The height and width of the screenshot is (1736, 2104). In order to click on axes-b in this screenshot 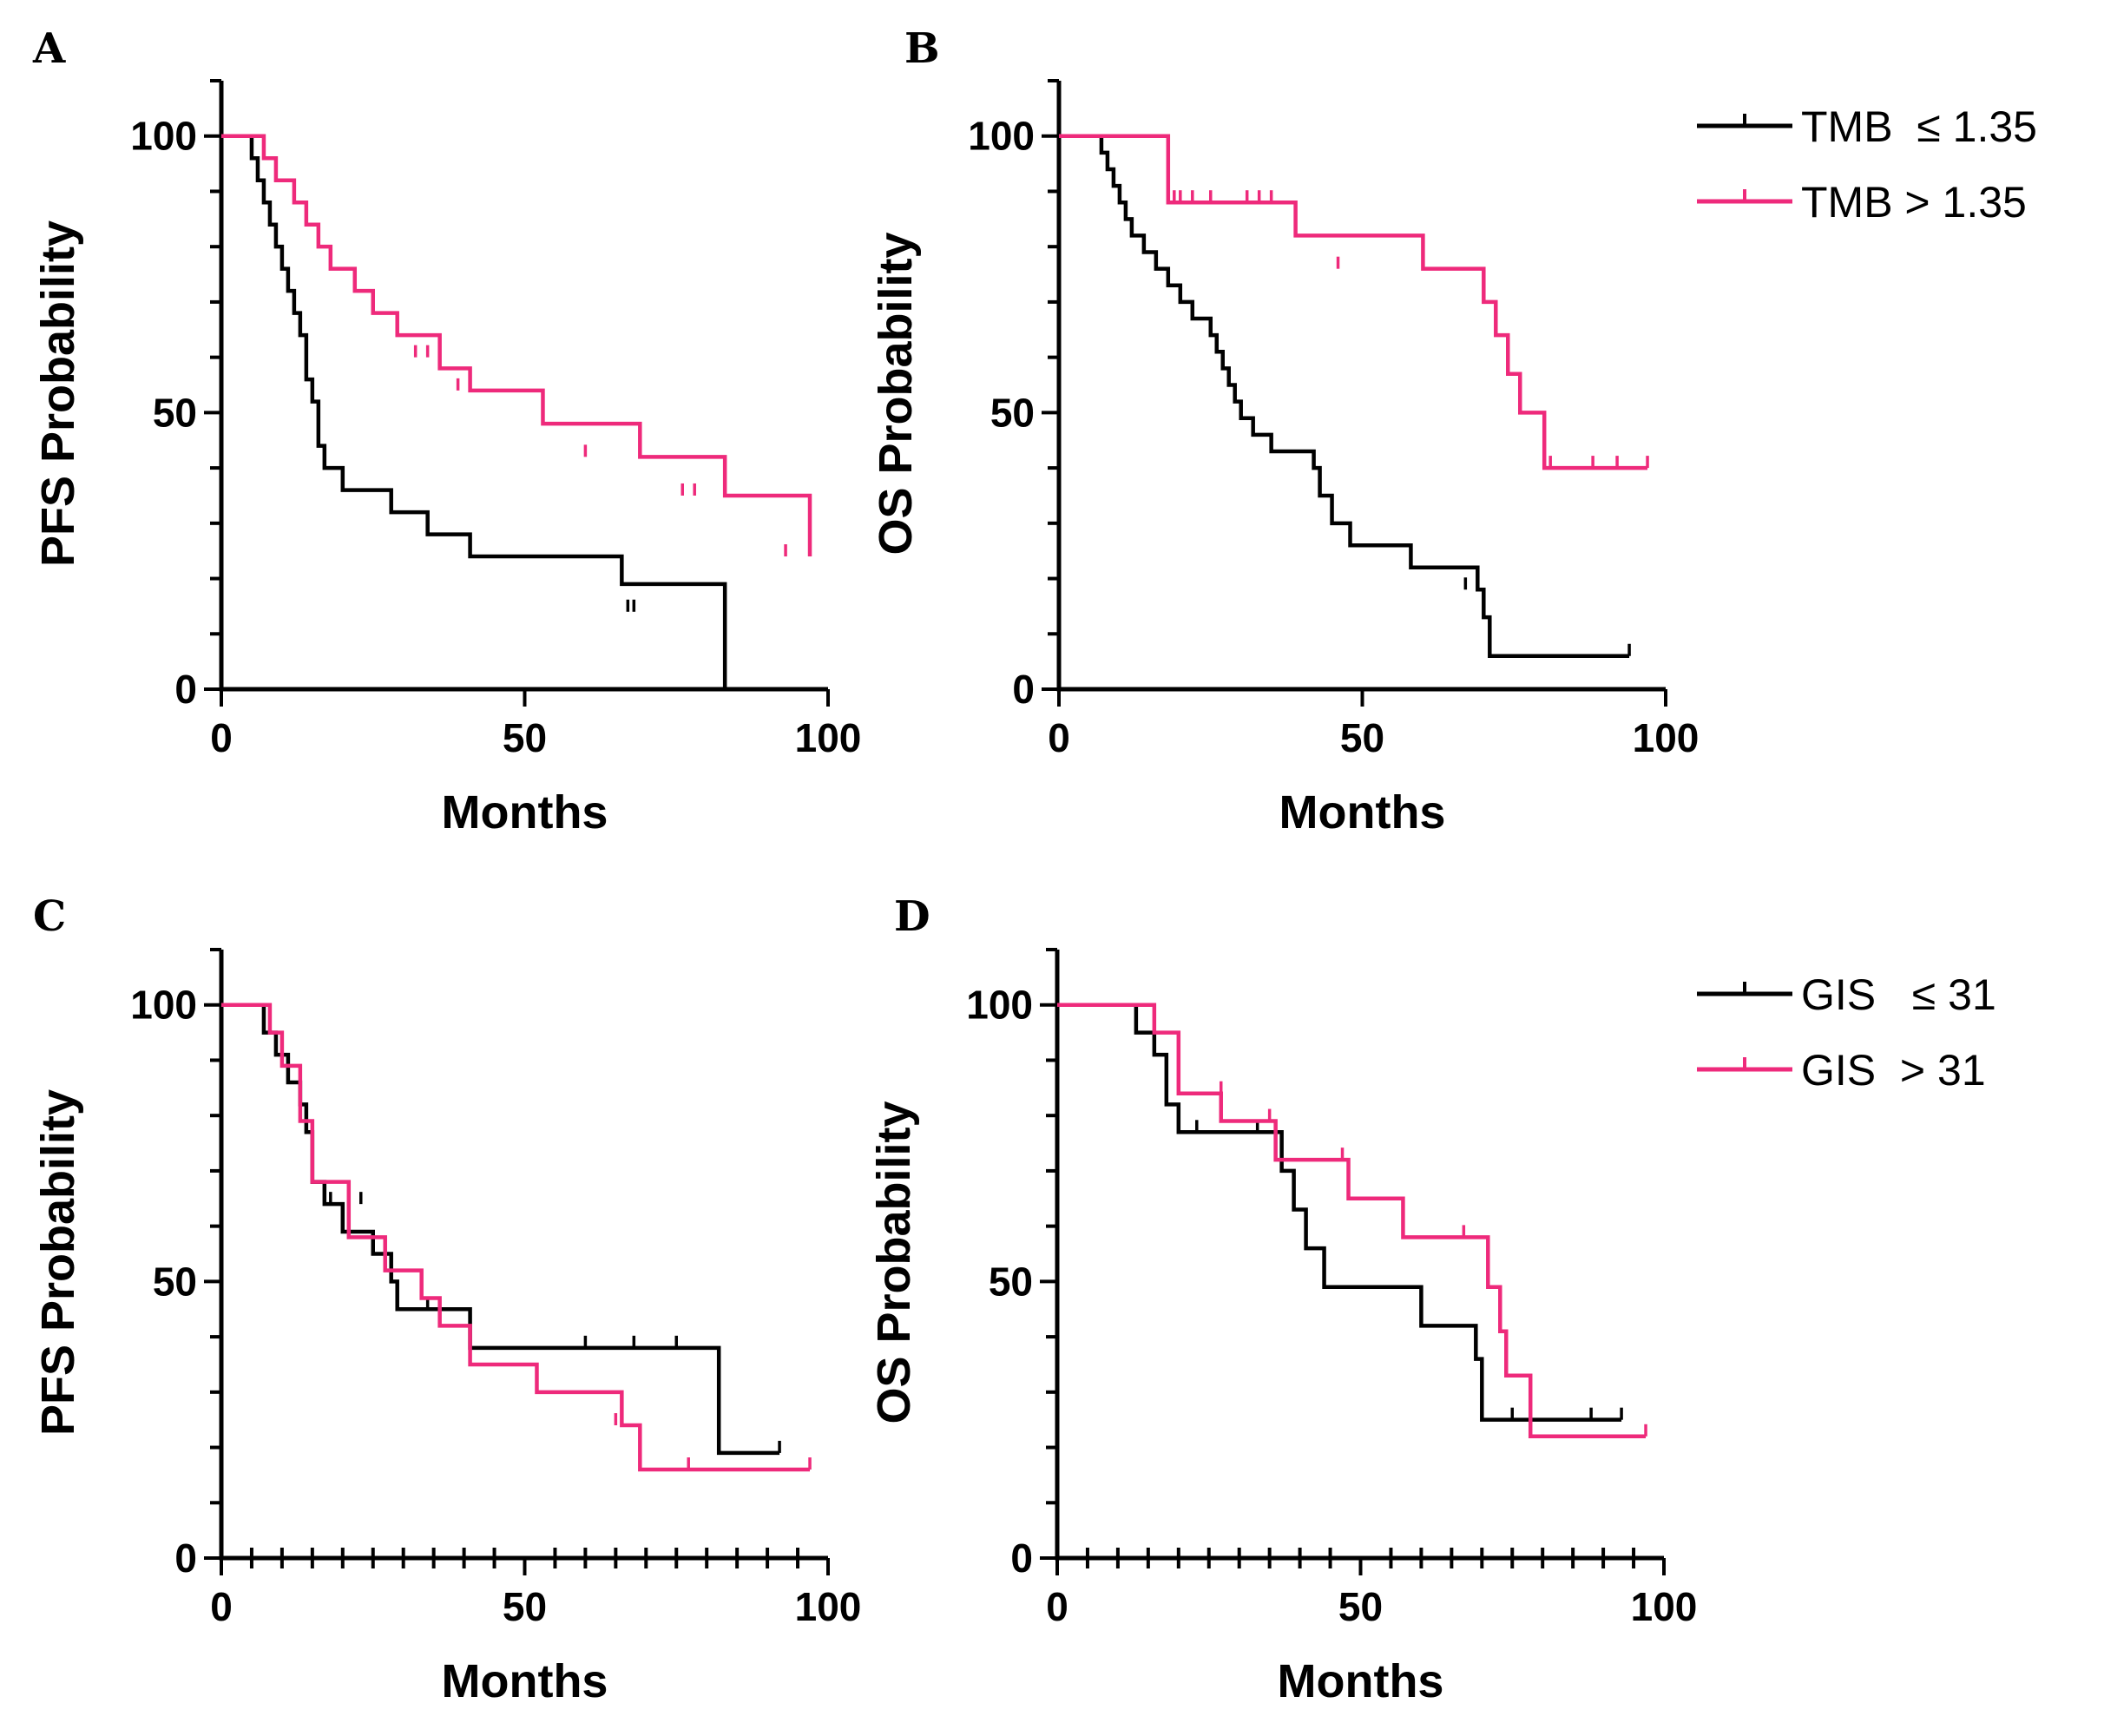, I will do `click(1361, 386)`.